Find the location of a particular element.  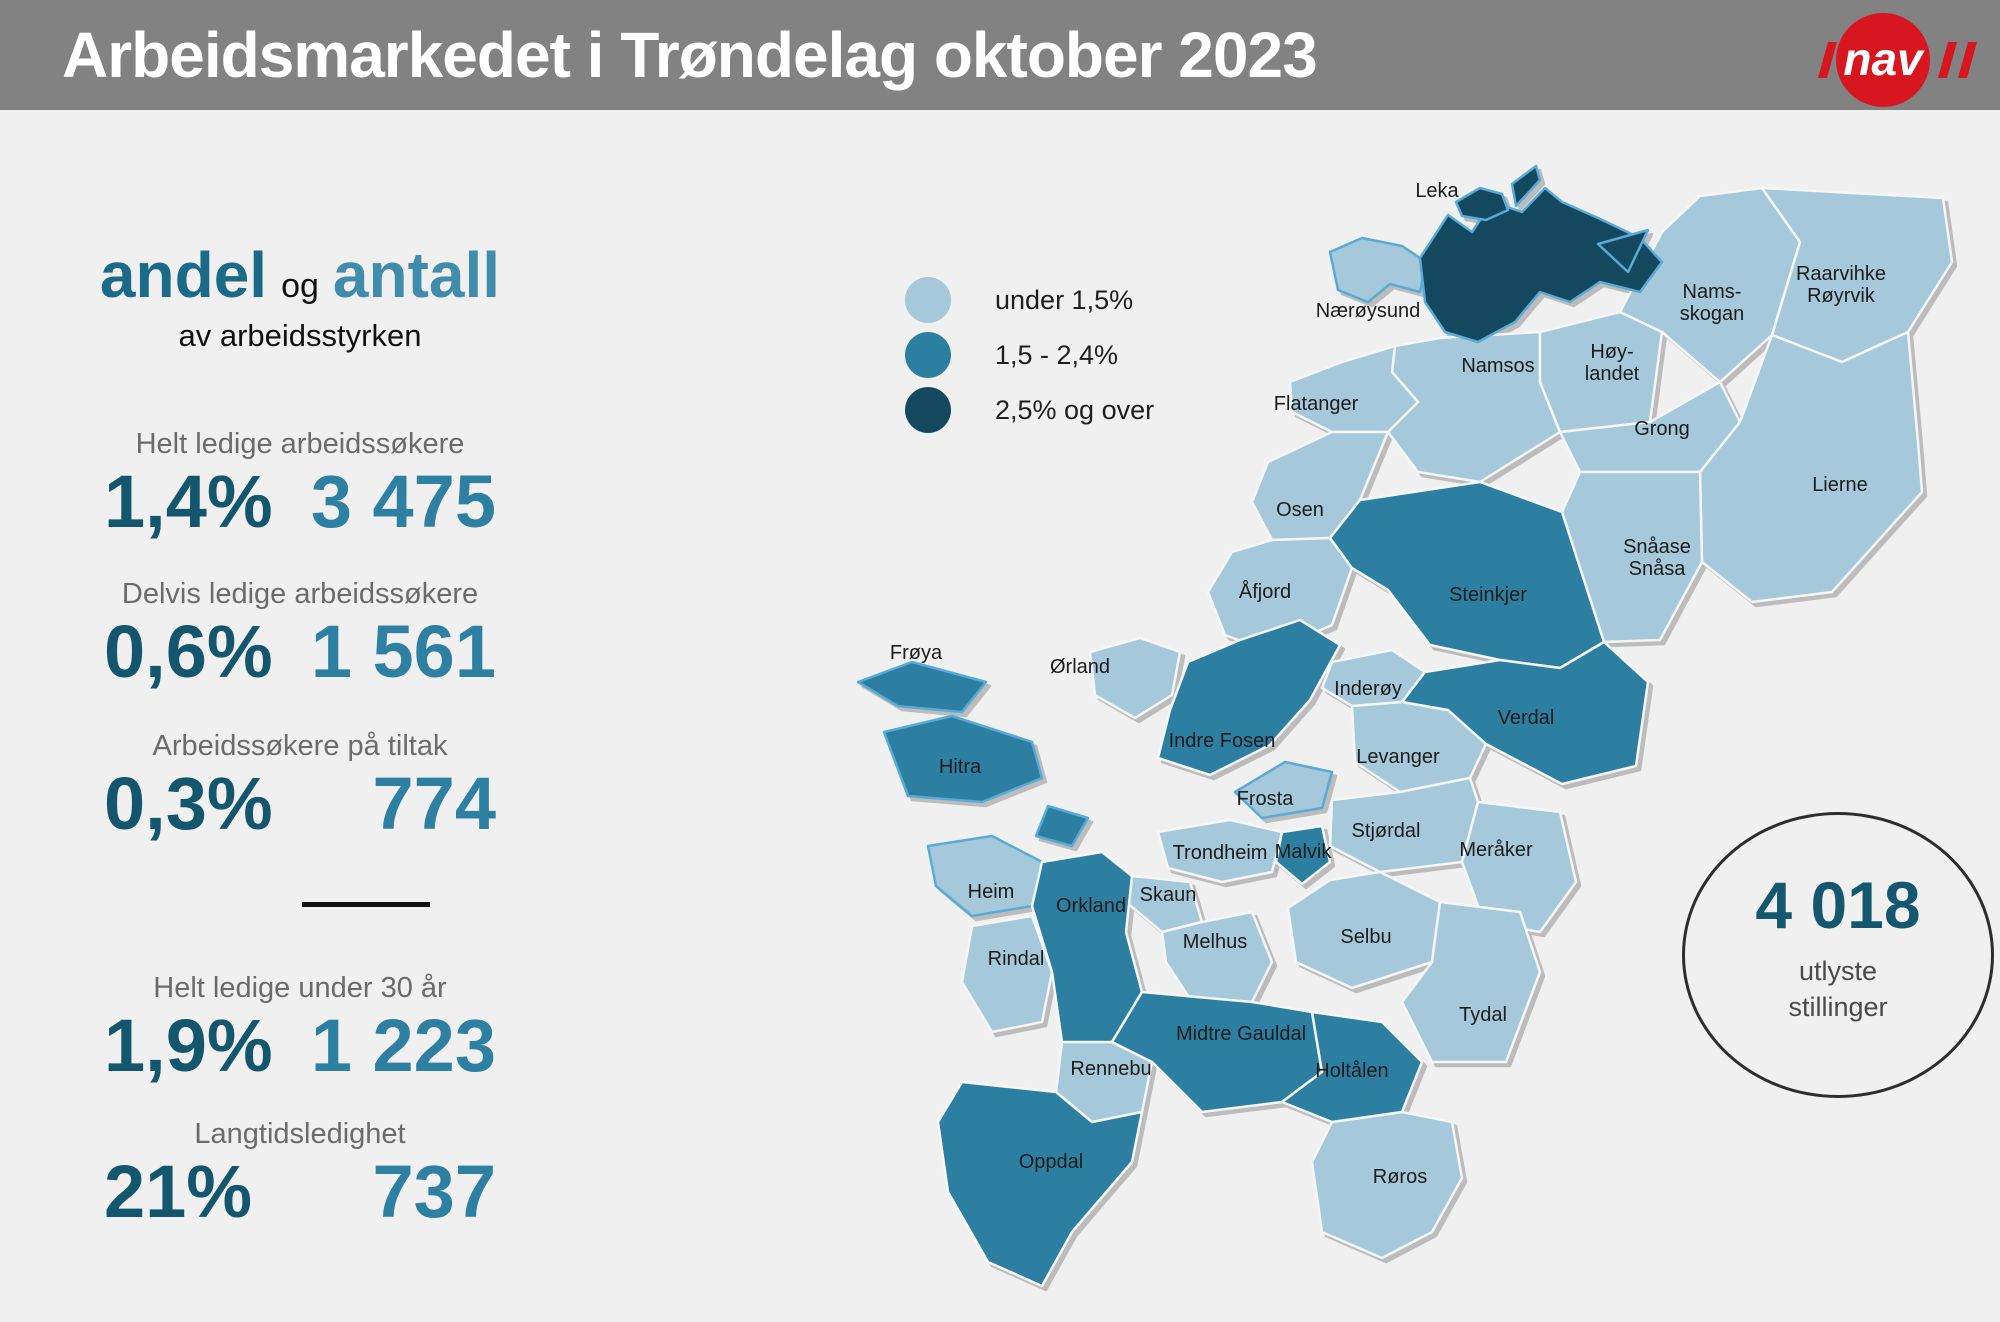

vacancies-label-line1: utlyste is located at coordinates (1838, 971).